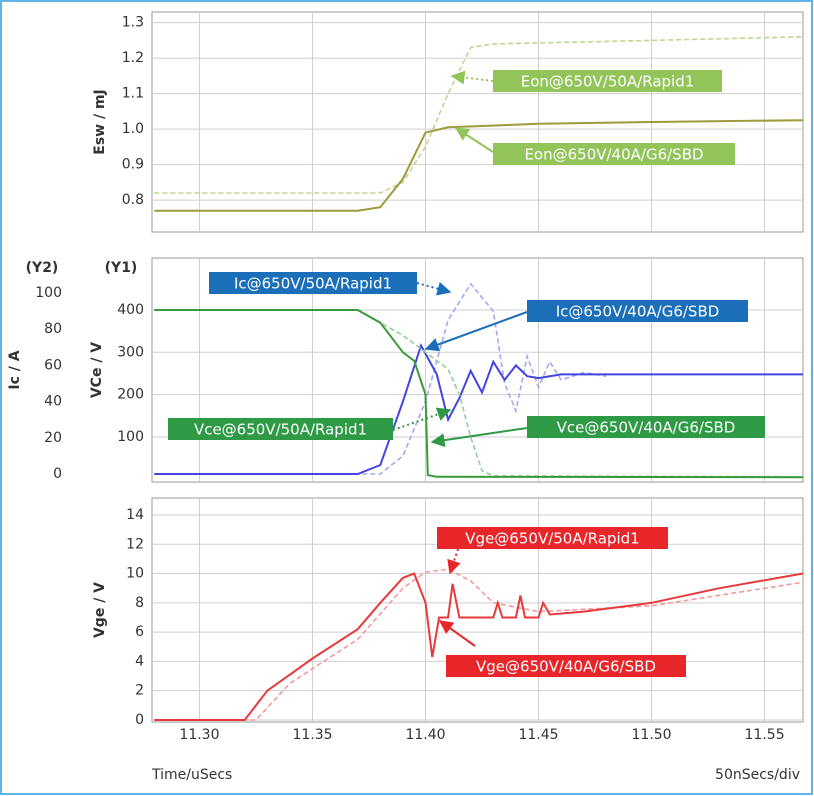 This screenshot has width=814, height=796. Describe the element at coordinates (133, 200) in the screenshot. I see `y-tick-label: 0.8` at that location.